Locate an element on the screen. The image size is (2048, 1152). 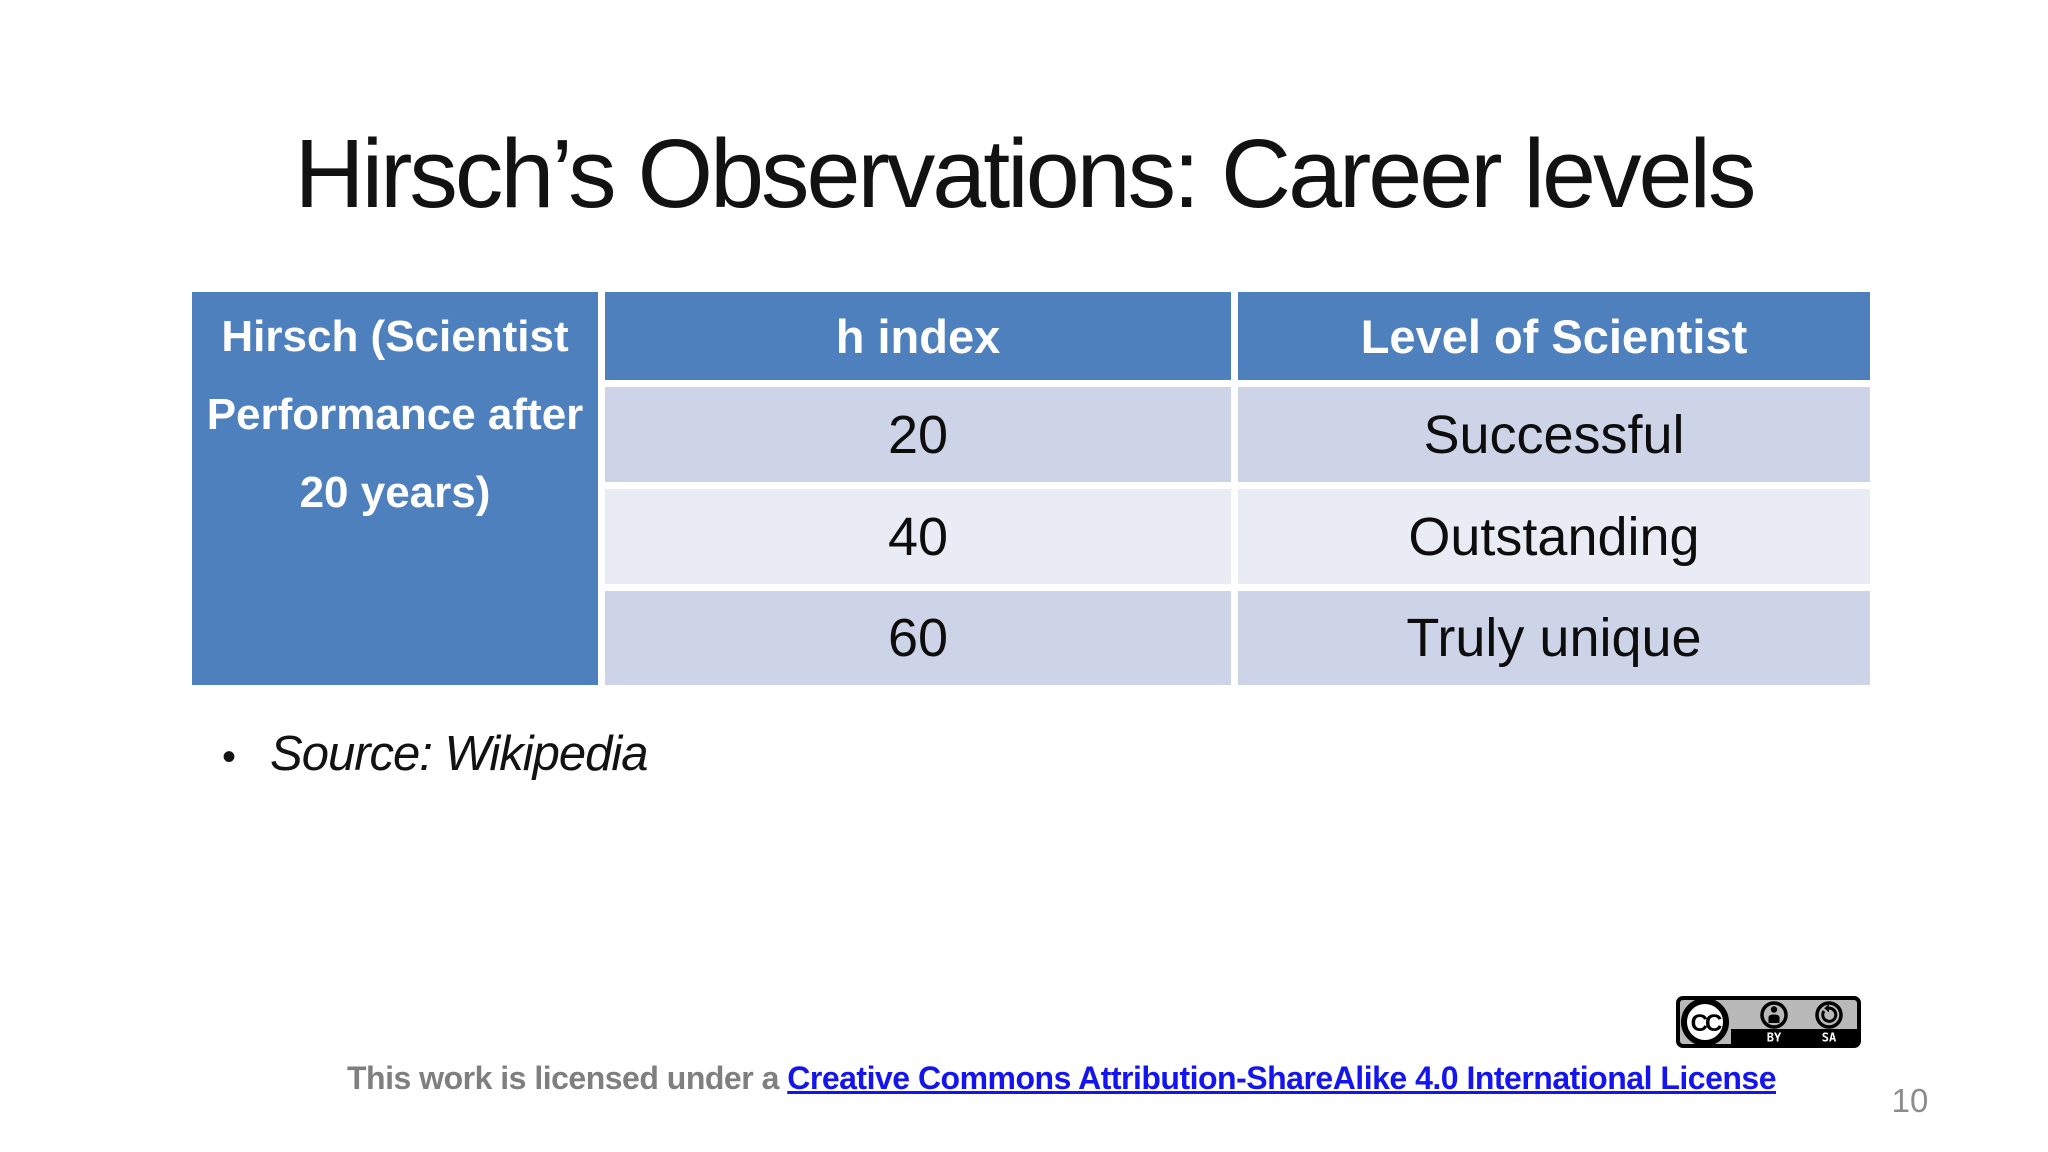
source-bullet-item: • Source: Wikipedia is located at coordinates (435, 754).